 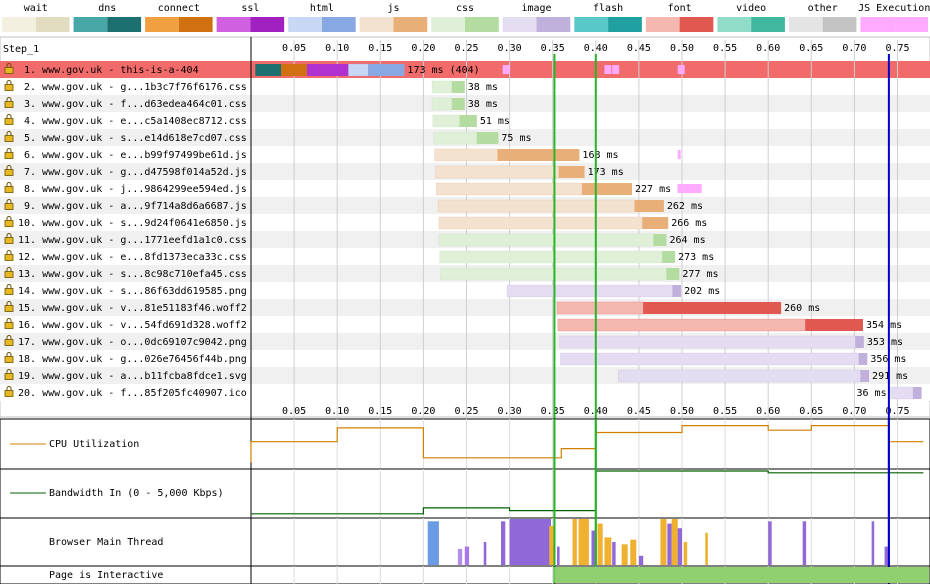 What do you see at coordinates (393, 8) in the screenshot?
I see `legend-label-js: js` at bounding box center [393, 8].